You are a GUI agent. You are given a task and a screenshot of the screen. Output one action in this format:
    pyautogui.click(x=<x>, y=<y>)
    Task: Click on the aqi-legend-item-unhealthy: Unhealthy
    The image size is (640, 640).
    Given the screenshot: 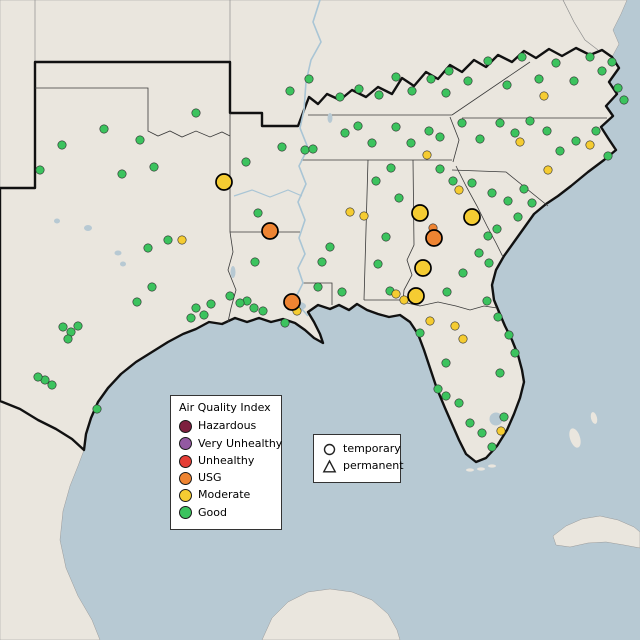 What is the action you would take?
    pyautogui.click(x=226, y=461)
    